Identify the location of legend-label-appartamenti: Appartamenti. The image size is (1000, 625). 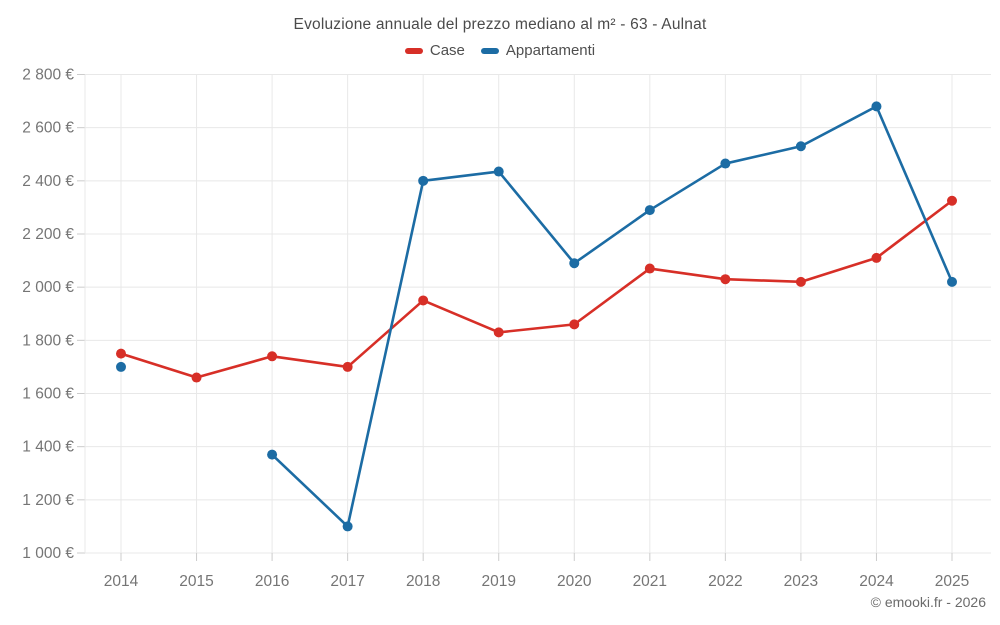
(550, 50).